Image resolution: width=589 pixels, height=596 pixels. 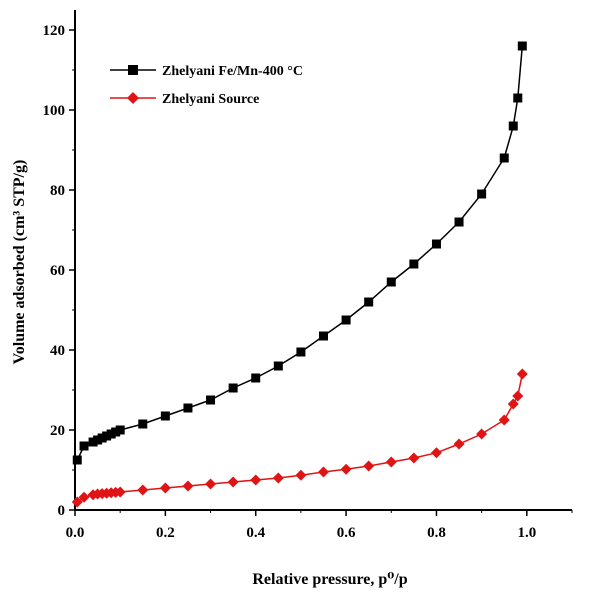 What do you see at coordinates (210, 99) in the screenshot?
I see `legend-label-2: Zhelyani Source` at bounding box center [210, 99].